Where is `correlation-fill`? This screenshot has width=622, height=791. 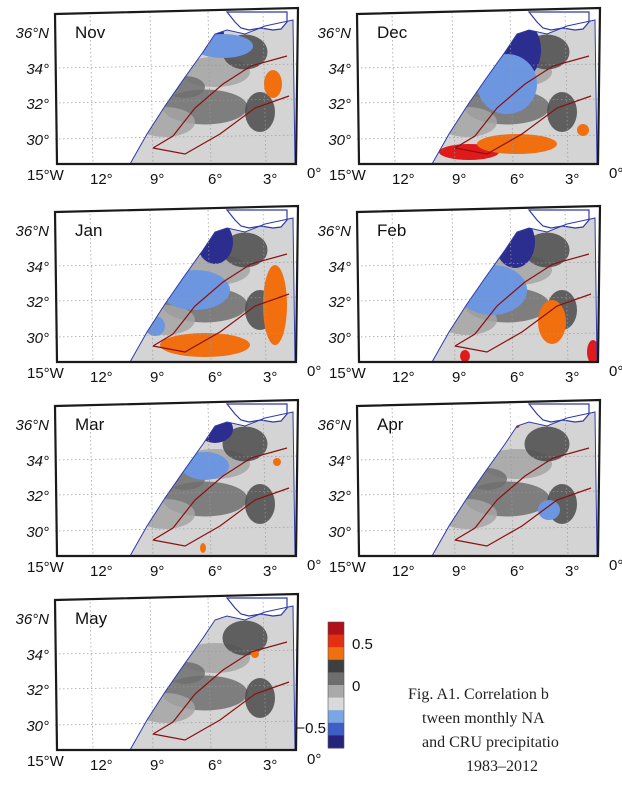 correlation-fill is located at coordinates (514, 484).